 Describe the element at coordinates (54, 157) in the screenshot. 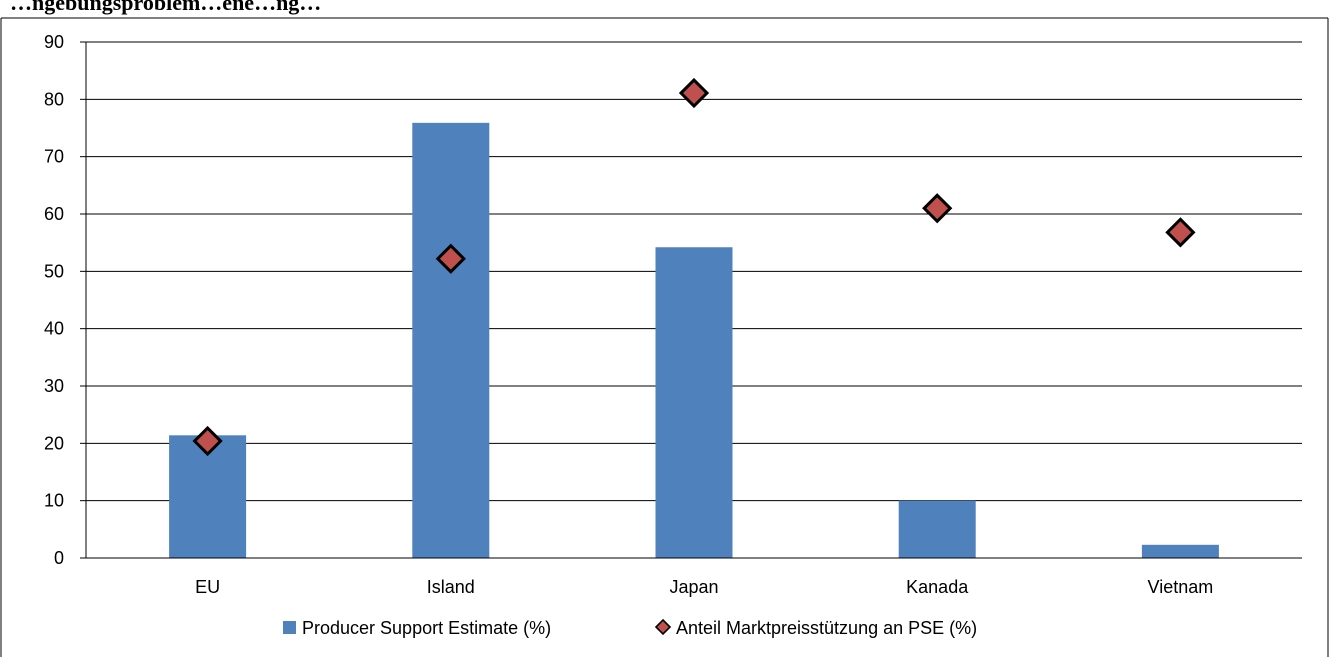

I see `y-tick-label-70: 70` at that location.